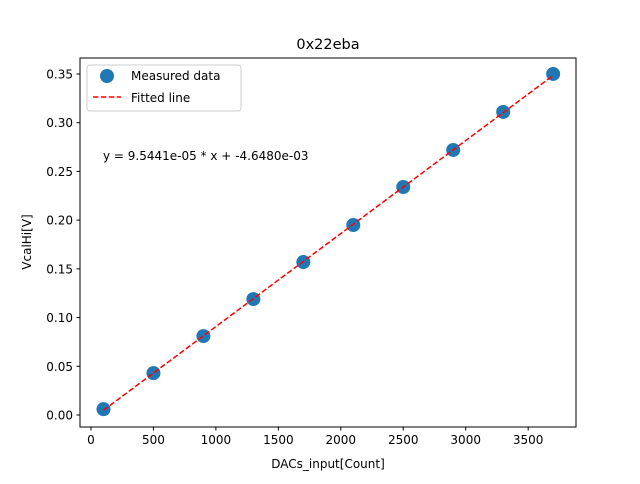 This screenshot has height=484, width=640. I want to click on x-tick-label: 3000, so click(465, 440).